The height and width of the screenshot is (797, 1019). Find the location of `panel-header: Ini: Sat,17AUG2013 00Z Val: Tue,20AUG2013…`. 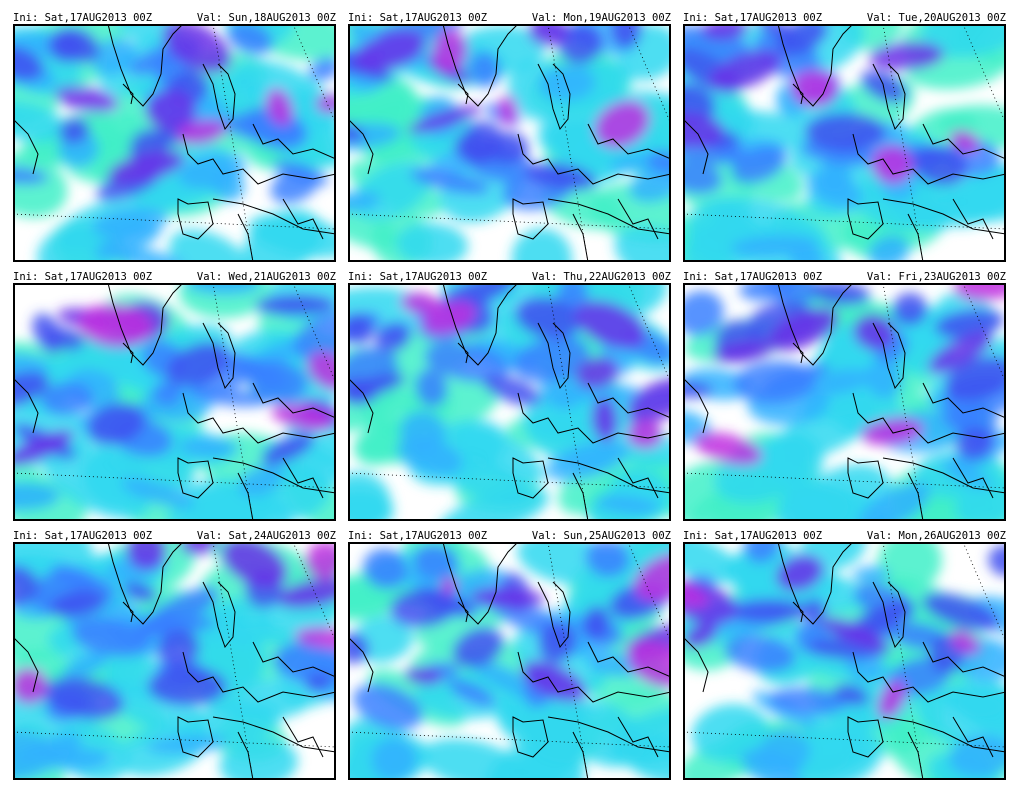

panel-header: Ini: Sat,17AUG2013 00Z Val: Tue,20AUG2013… is located at coordinates (844, 18).